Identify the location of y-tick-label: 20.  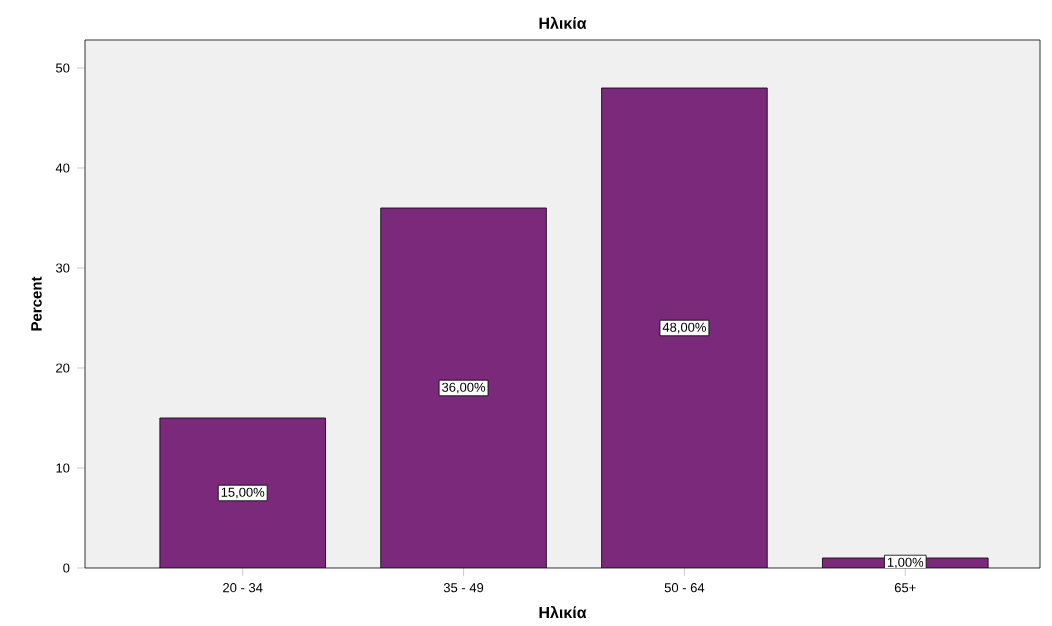
(63, 368).